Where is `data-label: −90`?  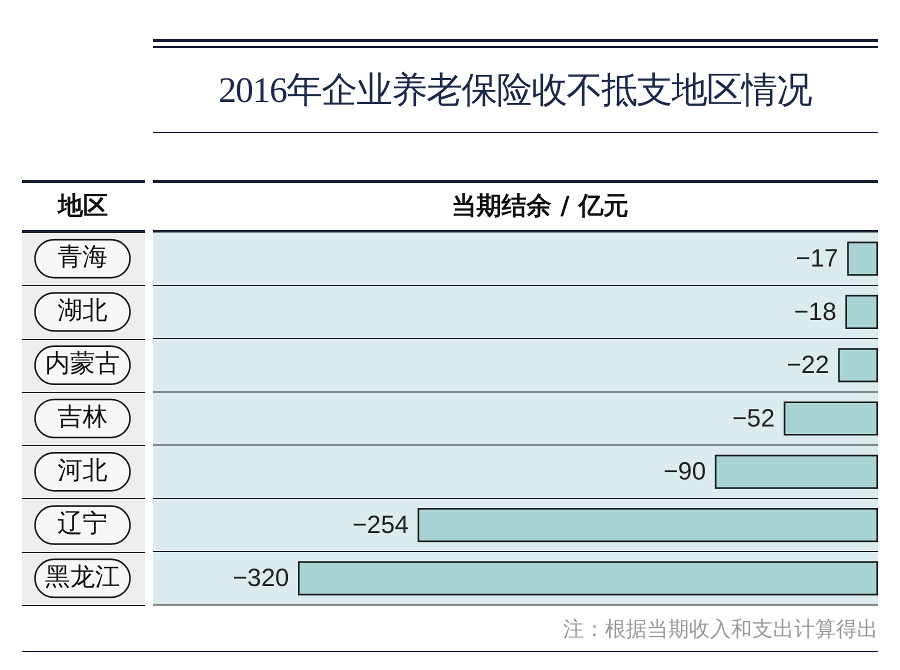
data-label: −90 is located at coordinates (684, 472).